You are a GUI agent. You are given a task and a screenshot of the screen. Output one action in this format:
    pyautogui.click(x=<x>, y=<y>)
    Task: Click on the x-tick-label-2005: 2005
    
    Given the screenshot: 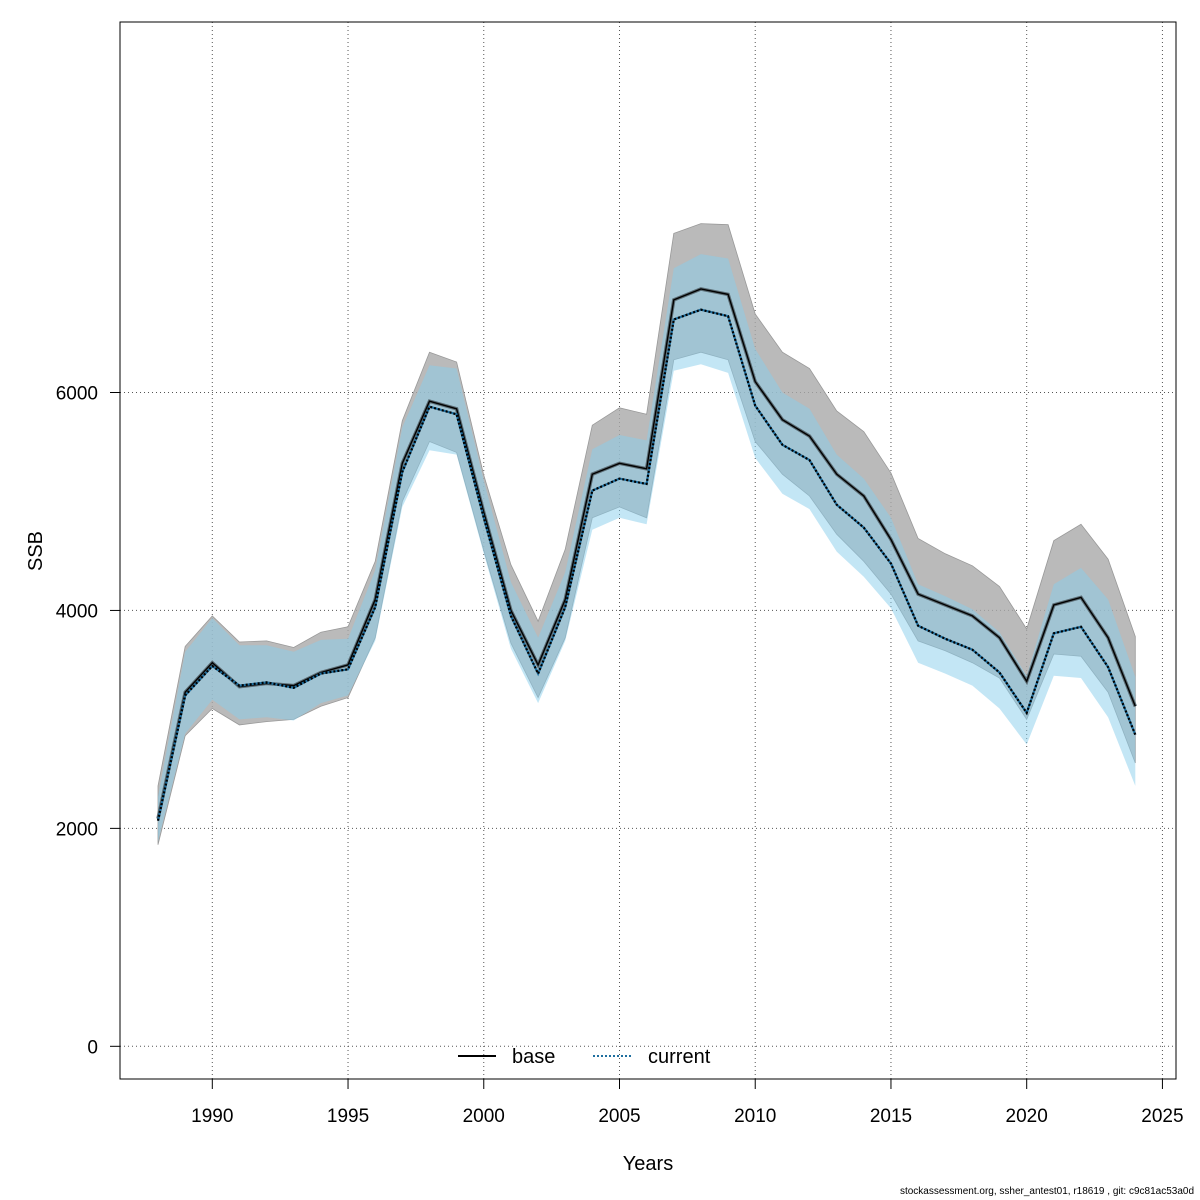 What is the action you would take?
    pyautogui.click(x=619, y=1116)
    